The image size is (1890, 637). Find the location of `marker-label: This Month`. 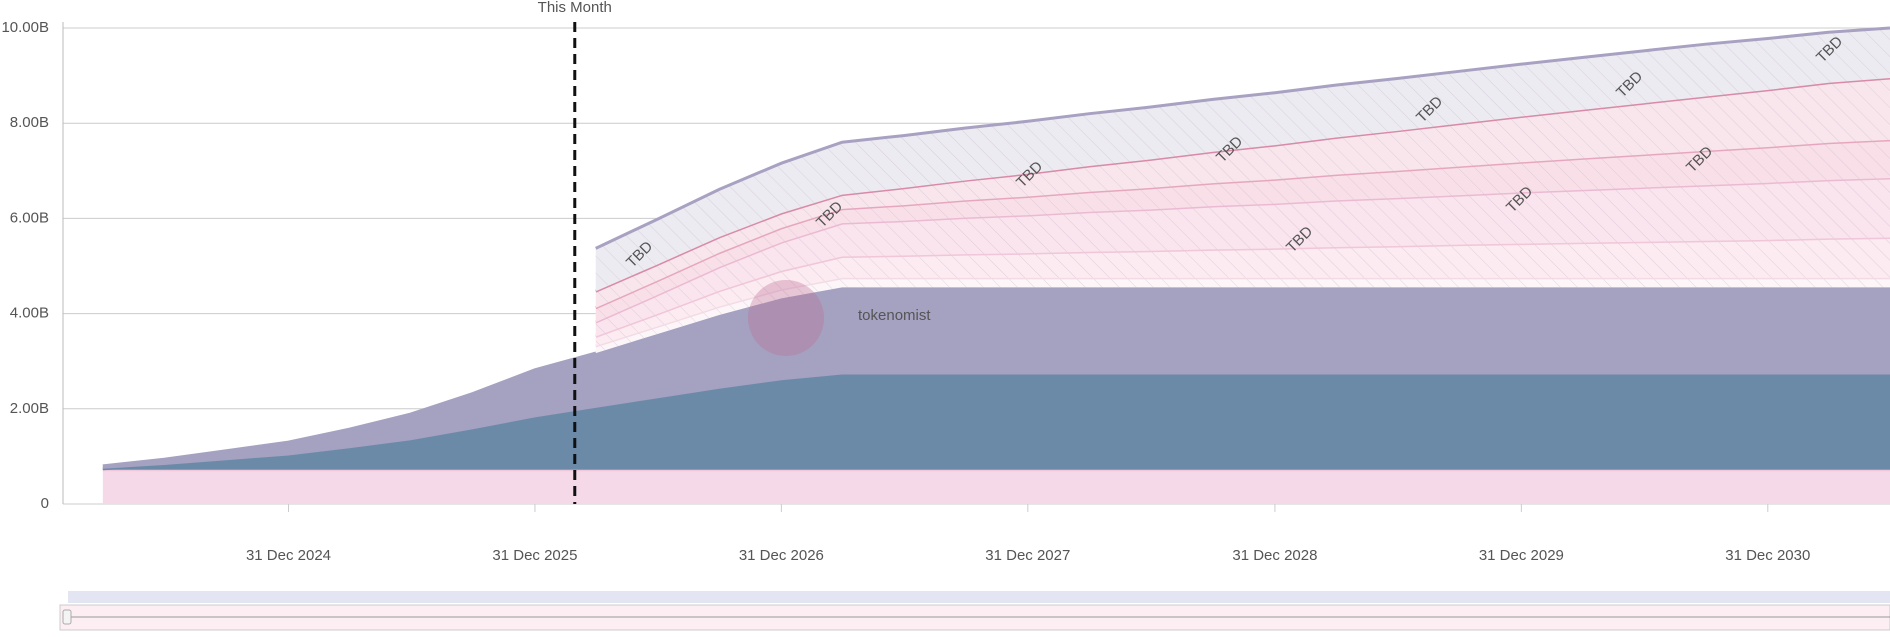

marker-label: This Month is located at coordinates (575, 8).